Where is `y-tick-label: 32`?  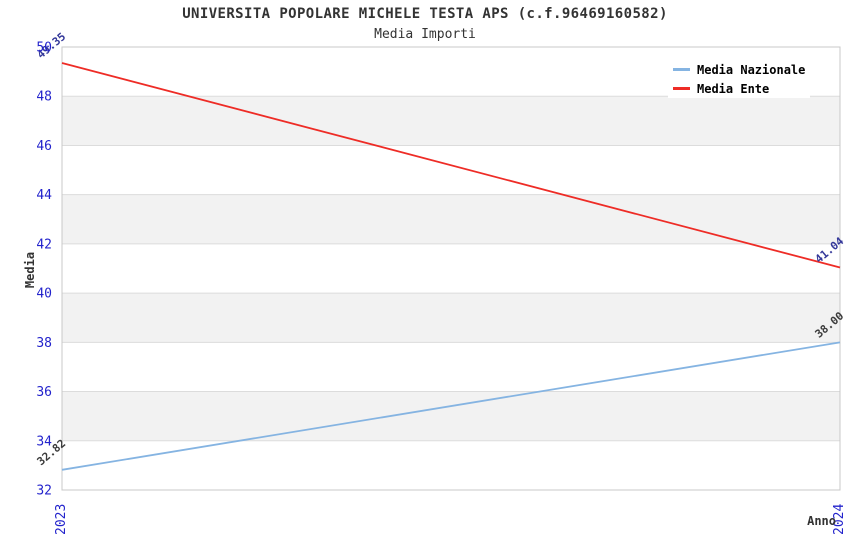 y-tick-label: 32 is located at coordinates (44, 491).